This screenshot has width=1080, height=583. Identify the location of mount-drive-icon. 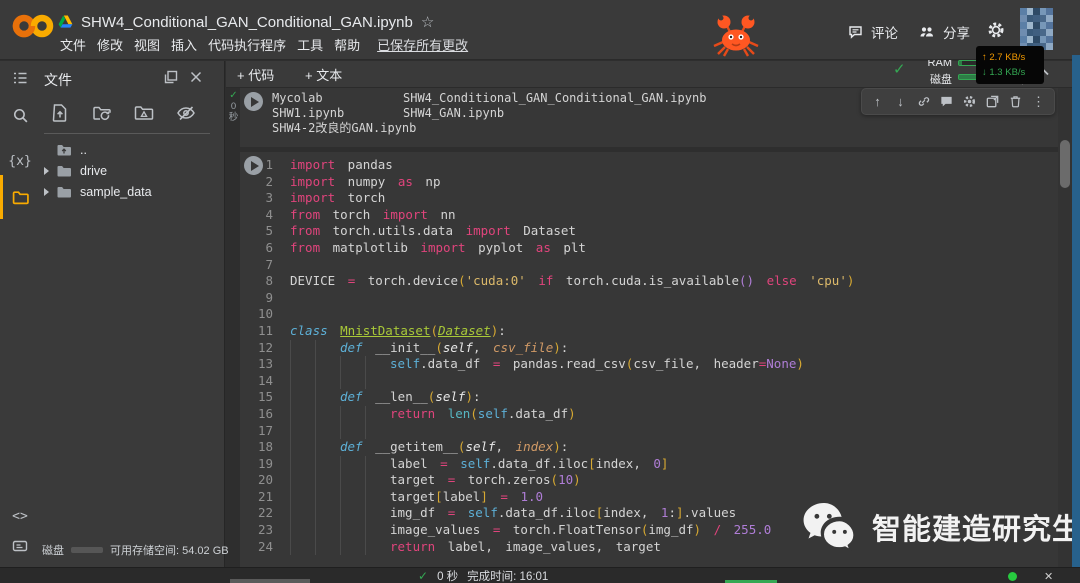
(144, 113).